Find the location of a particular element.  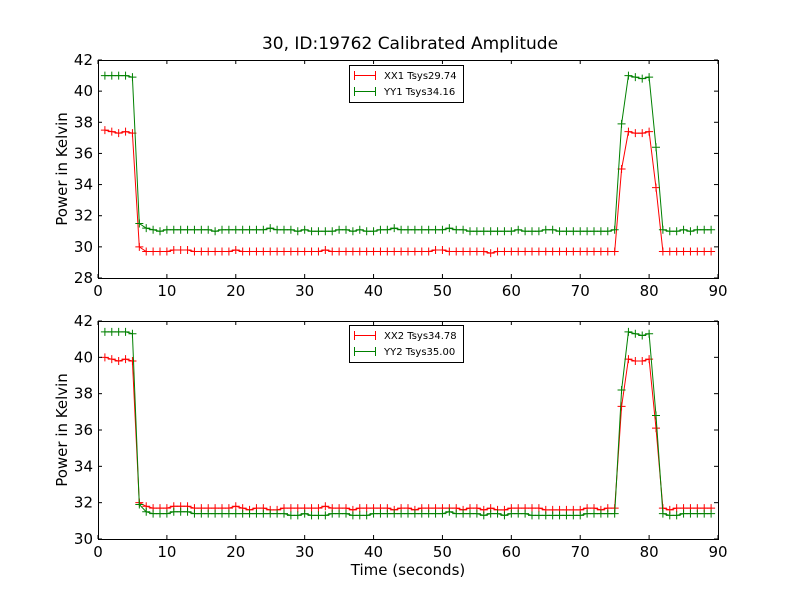

y-tick-label: 38 is located at coordinates (83, 122).